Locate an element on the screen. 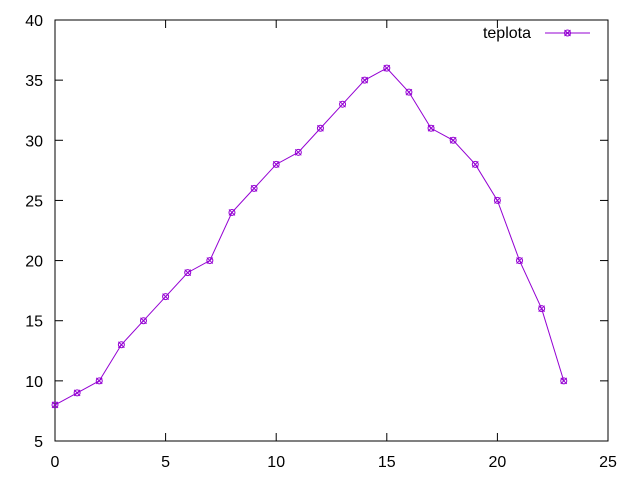 Image resolution: width=640 pixels, height=485 pixels. x-tick-label: 10 is located at coordinates (276, 462).